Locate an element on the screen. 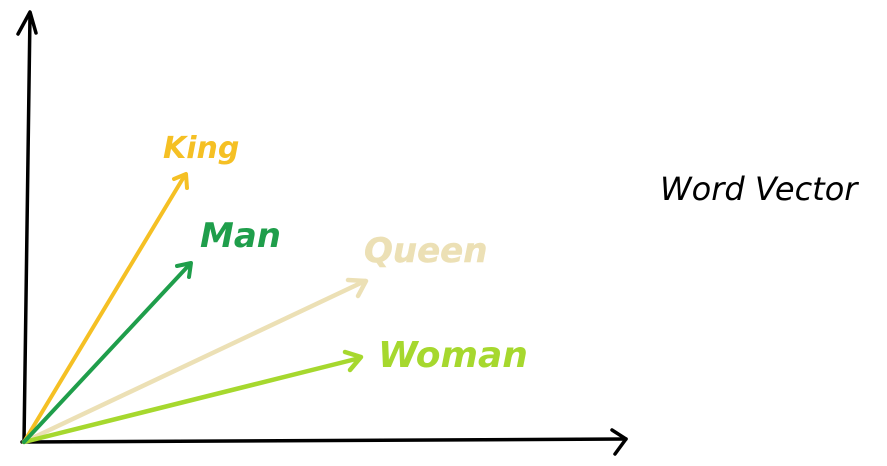 The image size is (887, 466). vector-queen-line is located at coordinates (194, 361).